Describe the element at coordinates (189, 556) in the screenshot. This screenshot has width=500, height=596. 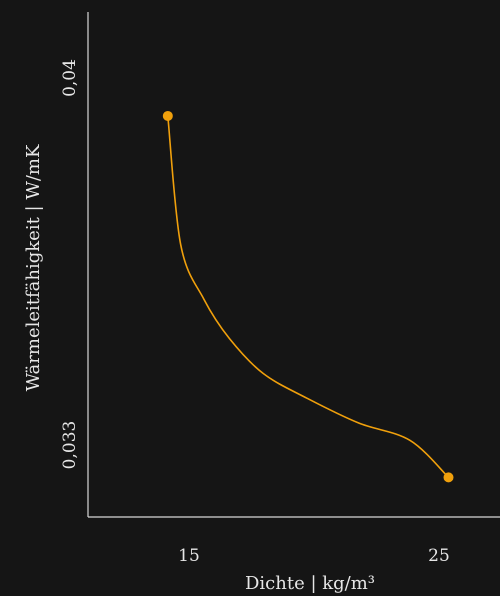
I see `x-tick-label: 15` at that location.